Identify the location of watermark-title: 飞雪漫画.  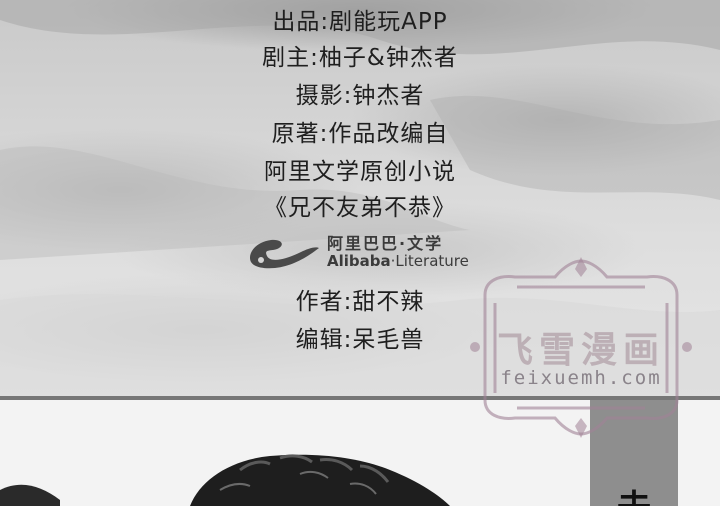
(580, 350).